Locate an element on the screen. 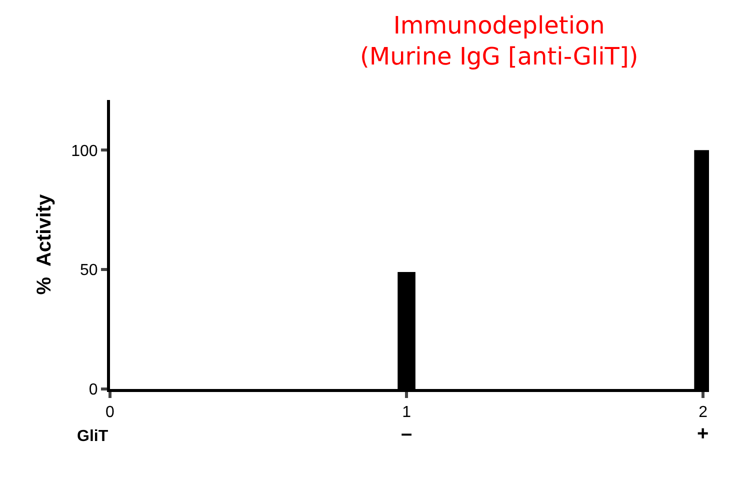  y-tick-label: 0 is located at coordinates (93, 390).